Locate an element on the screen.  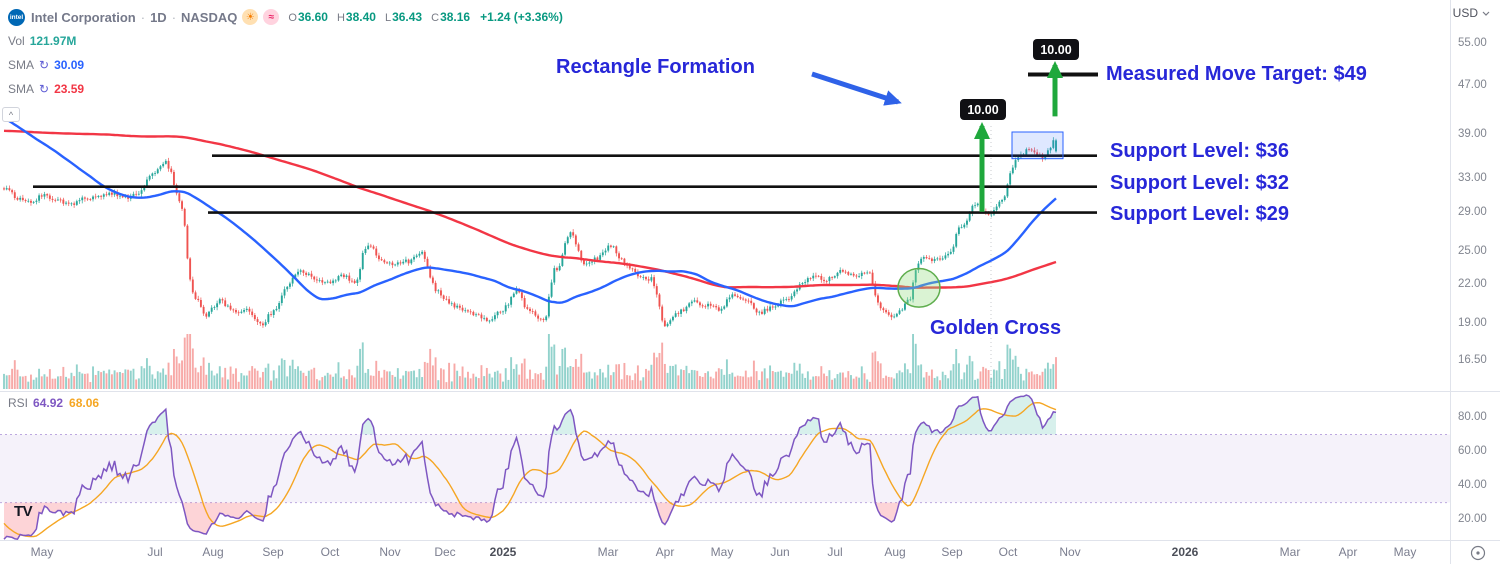
volume-legend-row: Vol 121.97M is located at coordinates (285, 41).